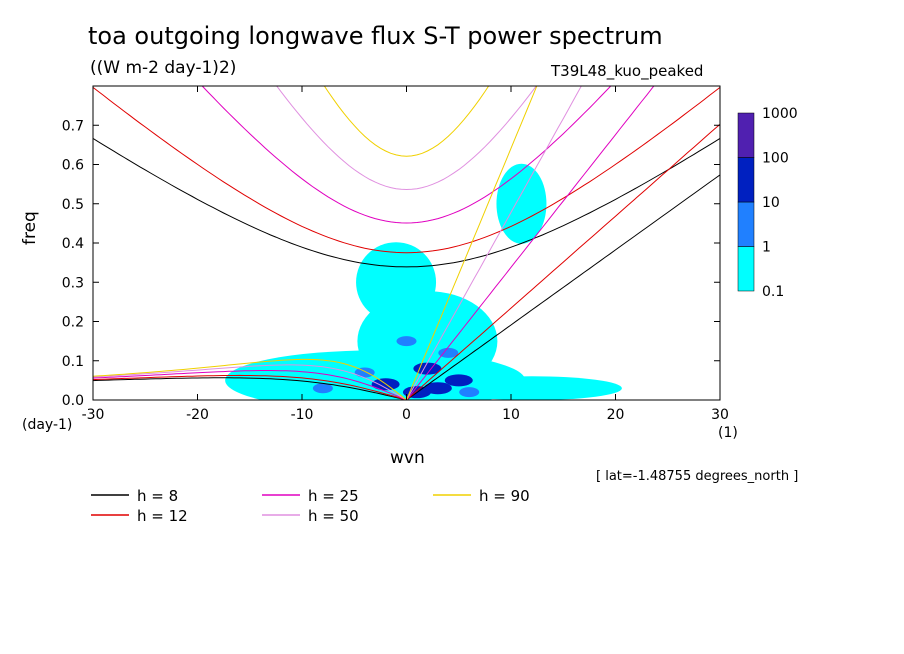  I want to click on y-axis-unit: (day-1), so click(47, 425).